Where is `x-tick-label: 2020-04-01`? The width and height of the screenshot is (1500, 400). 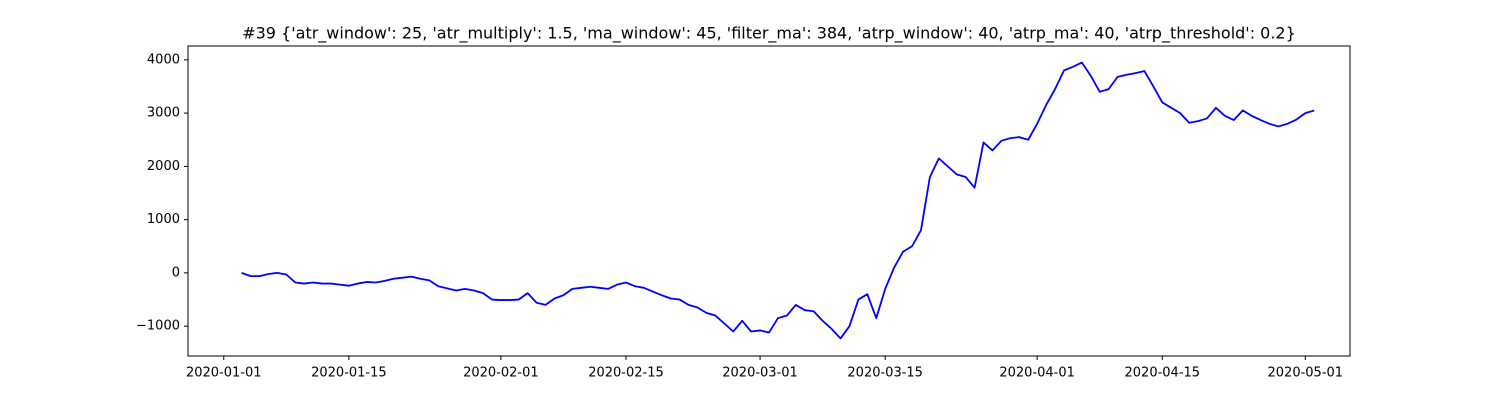
x-tick-label: 2020-04-01 is located at coordinates (1037, 373).